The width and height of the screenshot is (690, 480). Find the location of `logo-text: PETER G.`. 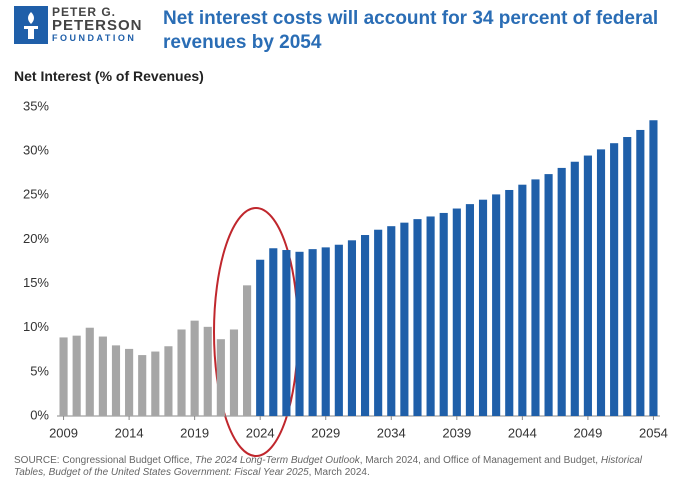

logo-text: PETER G. is located at coordinates (84, 12).